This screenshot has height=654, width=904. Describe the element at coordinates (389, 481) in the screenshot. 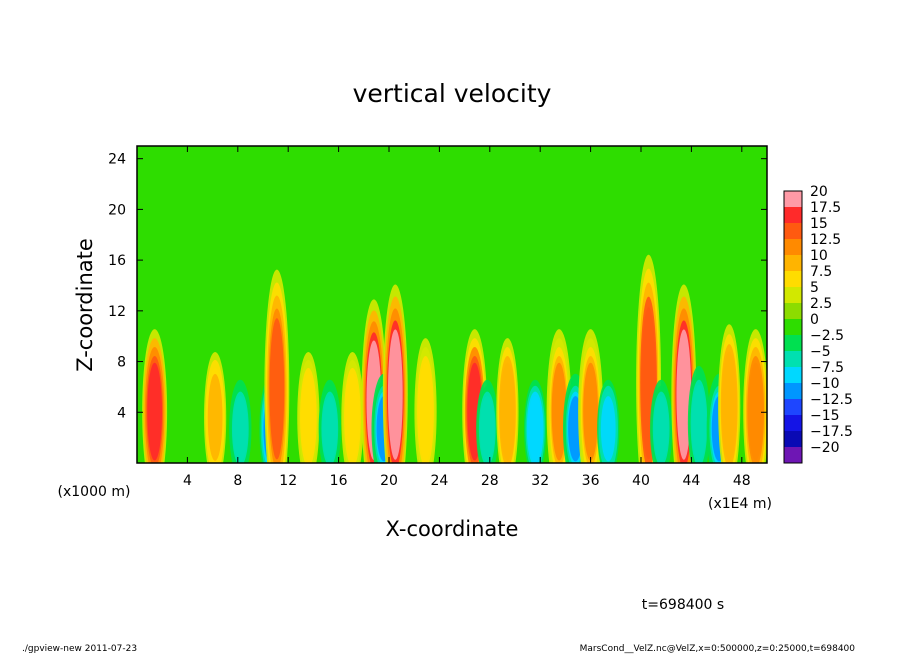

I see `x-tick-label: 20` at that location.